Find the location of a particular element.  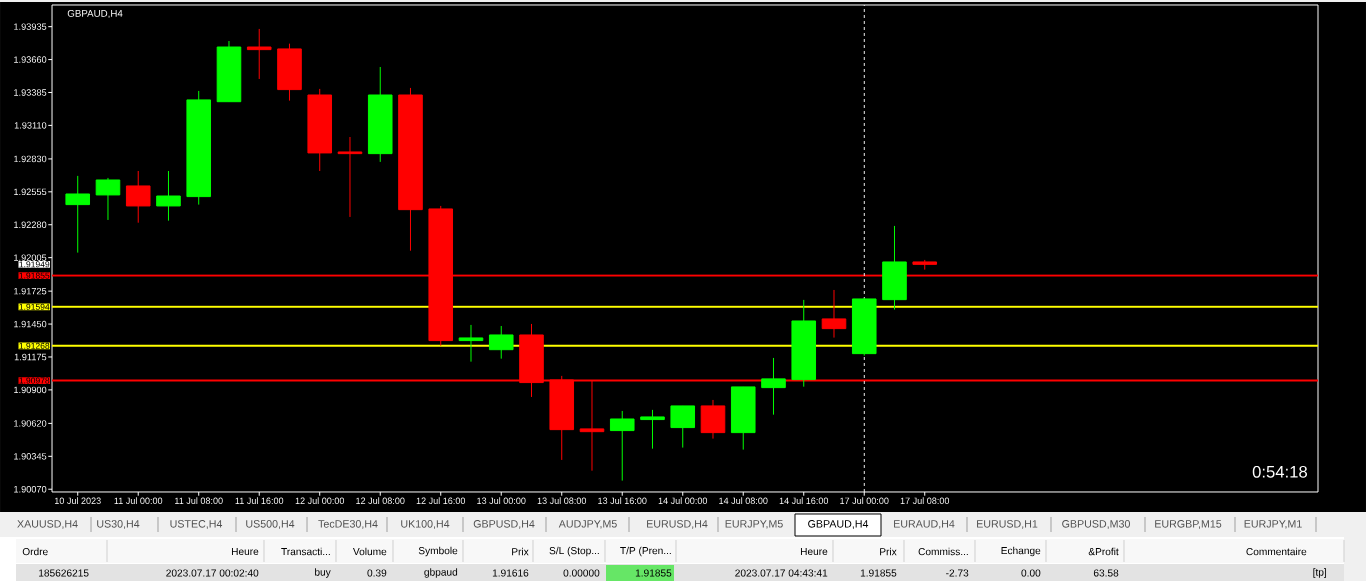

text: 0.00 is located at coordinates (1031, 573).